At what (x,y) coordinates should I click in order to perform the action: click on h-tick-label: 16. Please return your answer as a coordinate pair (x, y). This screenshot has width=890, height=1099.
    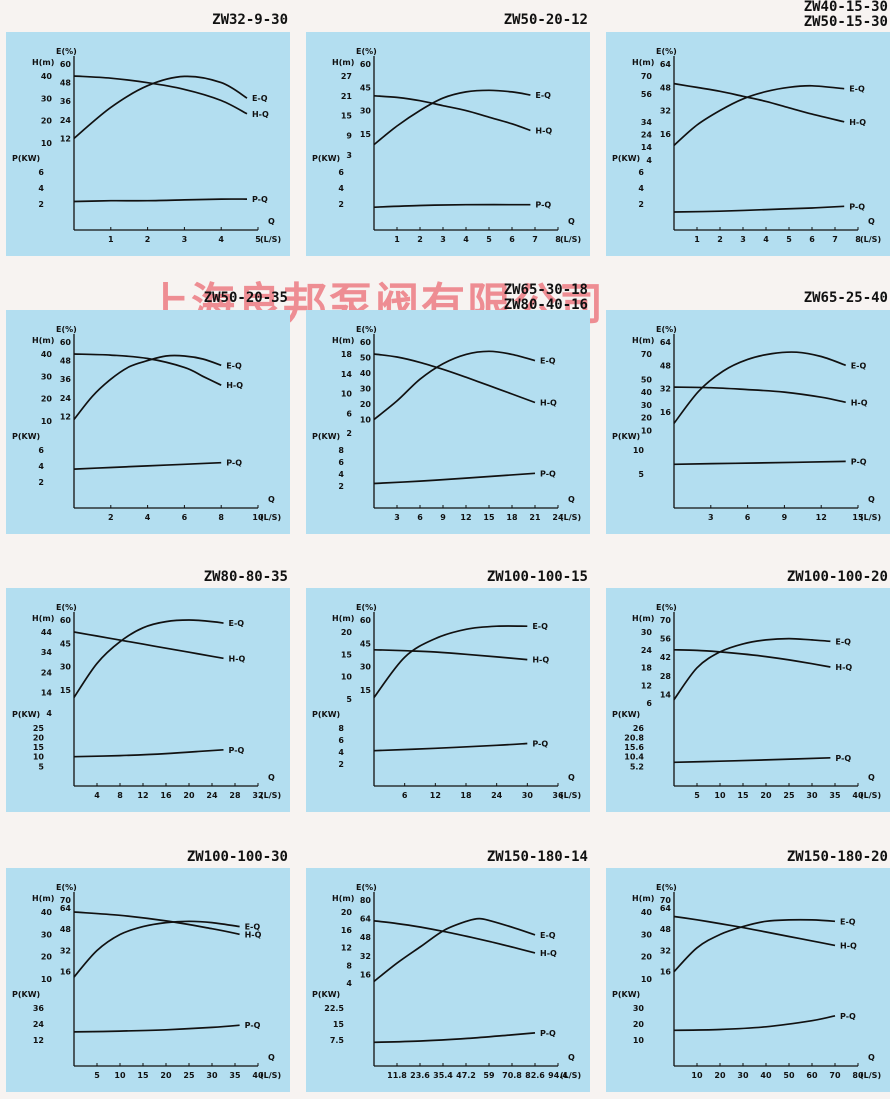
    Looking at the image, I should click on (347, 930).